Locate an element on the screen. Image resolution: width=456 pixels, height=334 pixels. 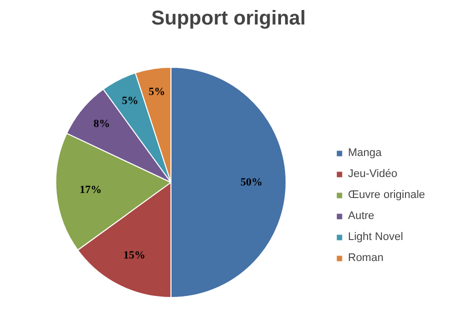
legend-label: Manga is located at coordinates (365, 153).